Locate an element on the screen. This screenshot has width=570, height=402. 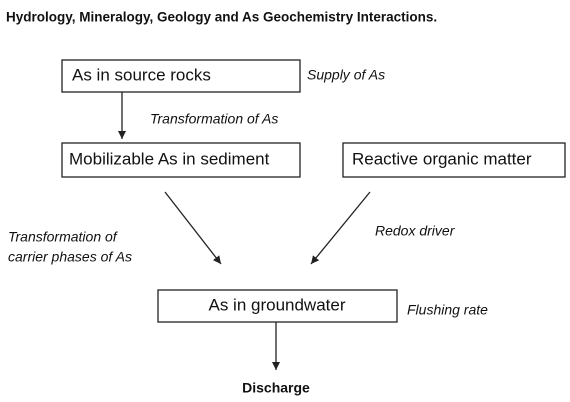
annotation: Transformation of As is located at coordinates (214, 119).